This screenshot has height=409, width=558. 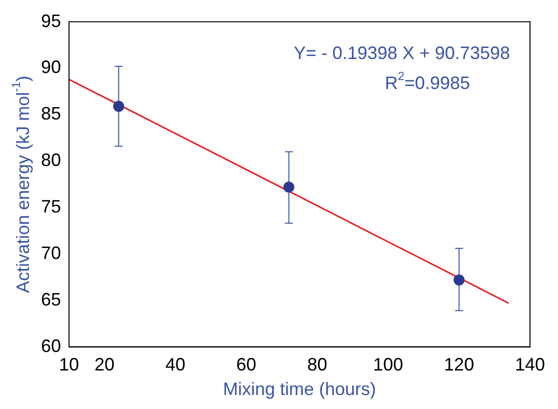 I want to click on x-tick-label: 120, so click(x=459, y=364).